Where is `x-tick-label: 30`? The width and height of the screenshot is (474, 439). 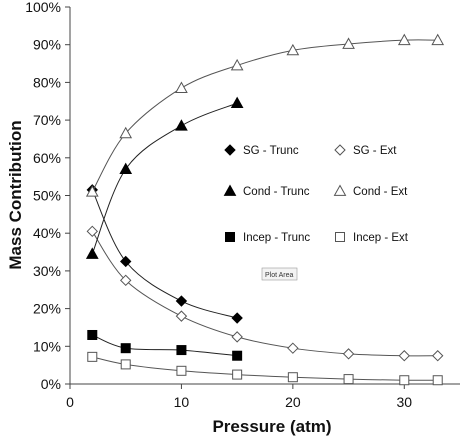 x-tick-label: 30 is located at coordinates (404, 402).